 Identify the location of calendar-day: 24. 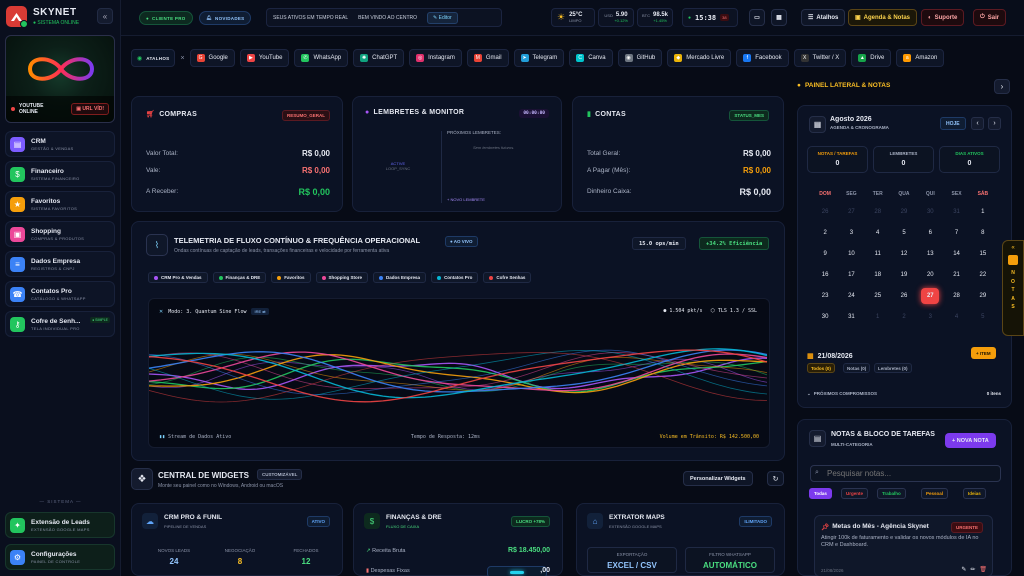
(851, 295).